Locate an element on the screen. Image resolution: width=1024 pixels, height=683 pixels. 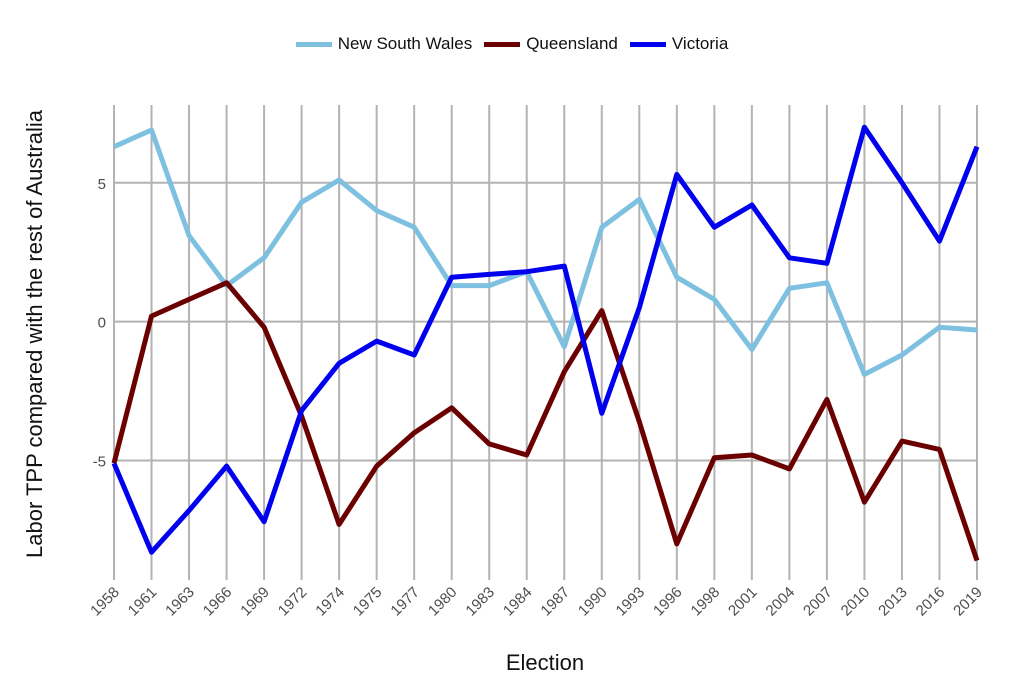
x-tick-label: 2001 is located at coordinates (743, 602).